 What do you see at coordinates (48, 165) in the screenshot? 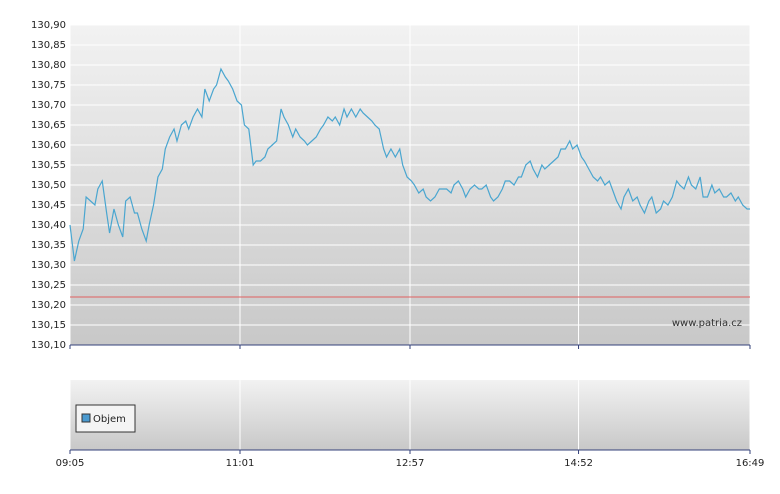
I see `y-tick-label: 130,55` at bounding box center [48, 165].